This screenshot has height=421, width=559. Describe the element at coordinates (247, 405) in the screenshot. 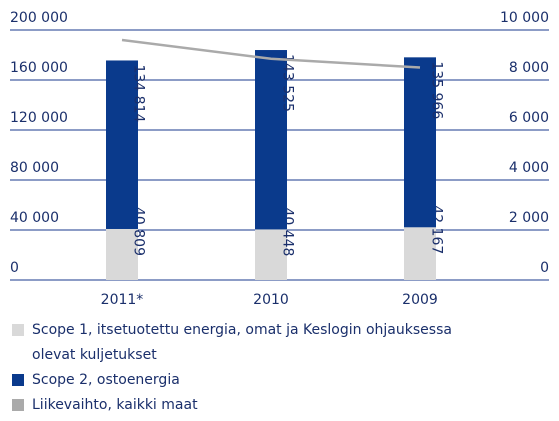

I see `legend-item: Liikevaihto, kaikki maat` at that location.